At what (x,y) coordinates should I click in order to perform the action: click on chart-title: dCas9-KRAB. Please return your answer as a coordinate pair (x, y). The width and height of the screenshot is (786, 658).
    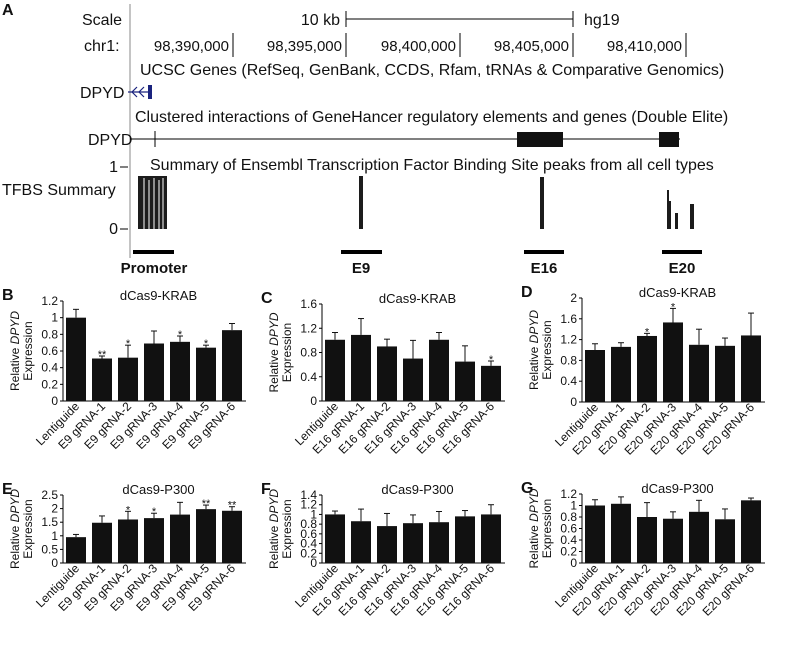
    Looking at the image, I should click on (677, 292).